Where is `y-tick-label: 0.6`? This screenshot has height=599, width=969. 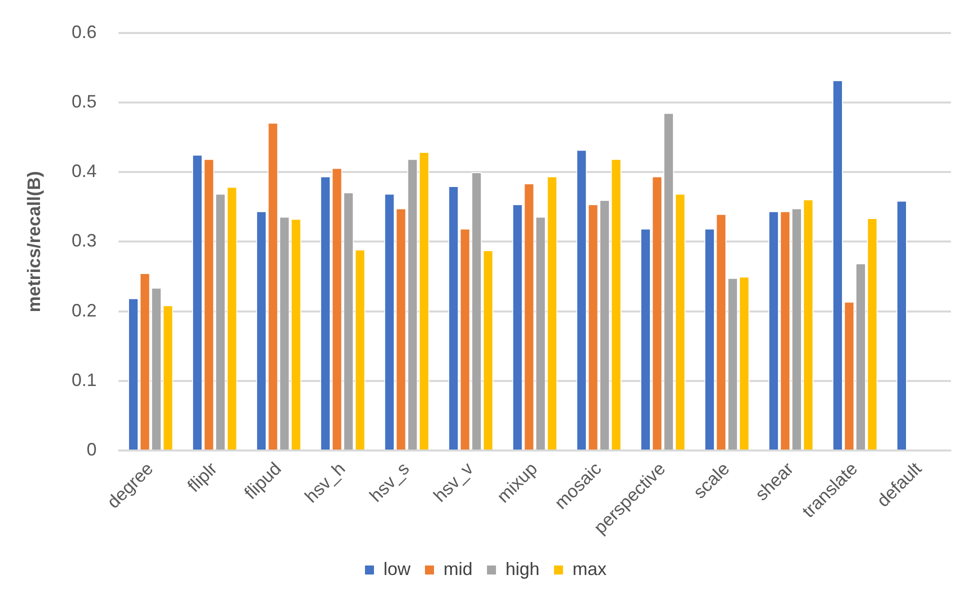
y-tick-label: 0.6 is located at coordinates (84, 32).